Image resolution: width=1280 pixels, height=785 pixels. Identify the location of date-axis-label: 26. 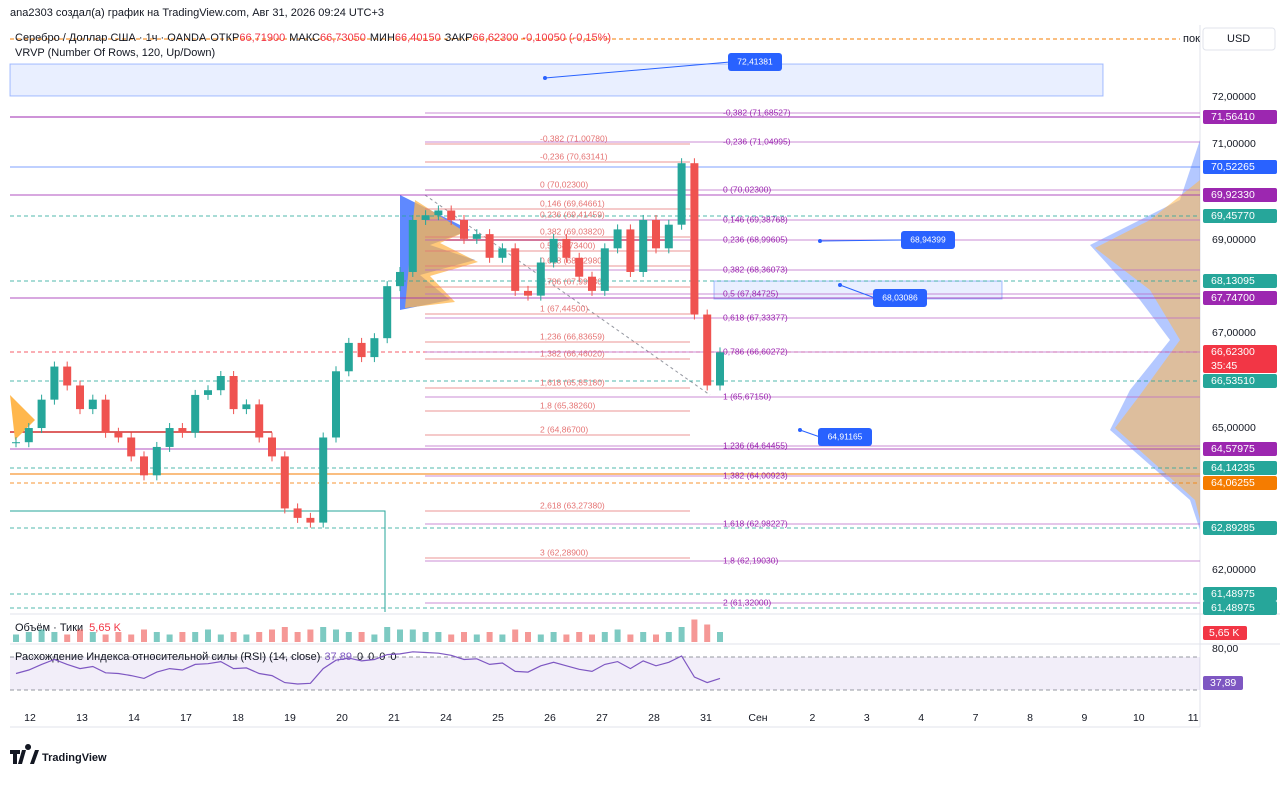
(550, 718).